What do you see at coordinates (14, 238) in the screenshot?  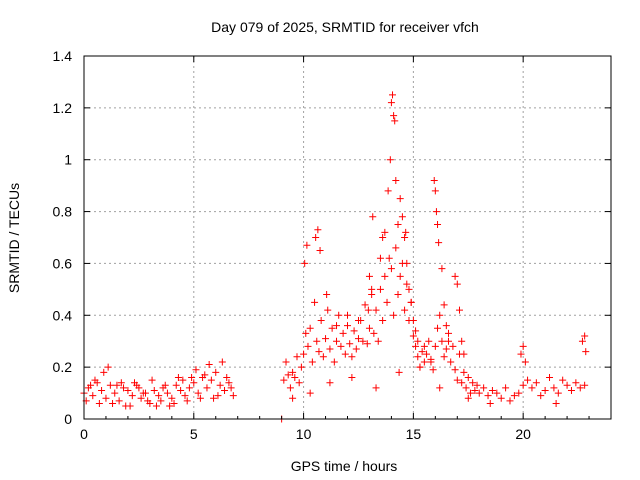 I see `y-axis-label: SRMTID / TECUs` at bounding box center [14, 238].